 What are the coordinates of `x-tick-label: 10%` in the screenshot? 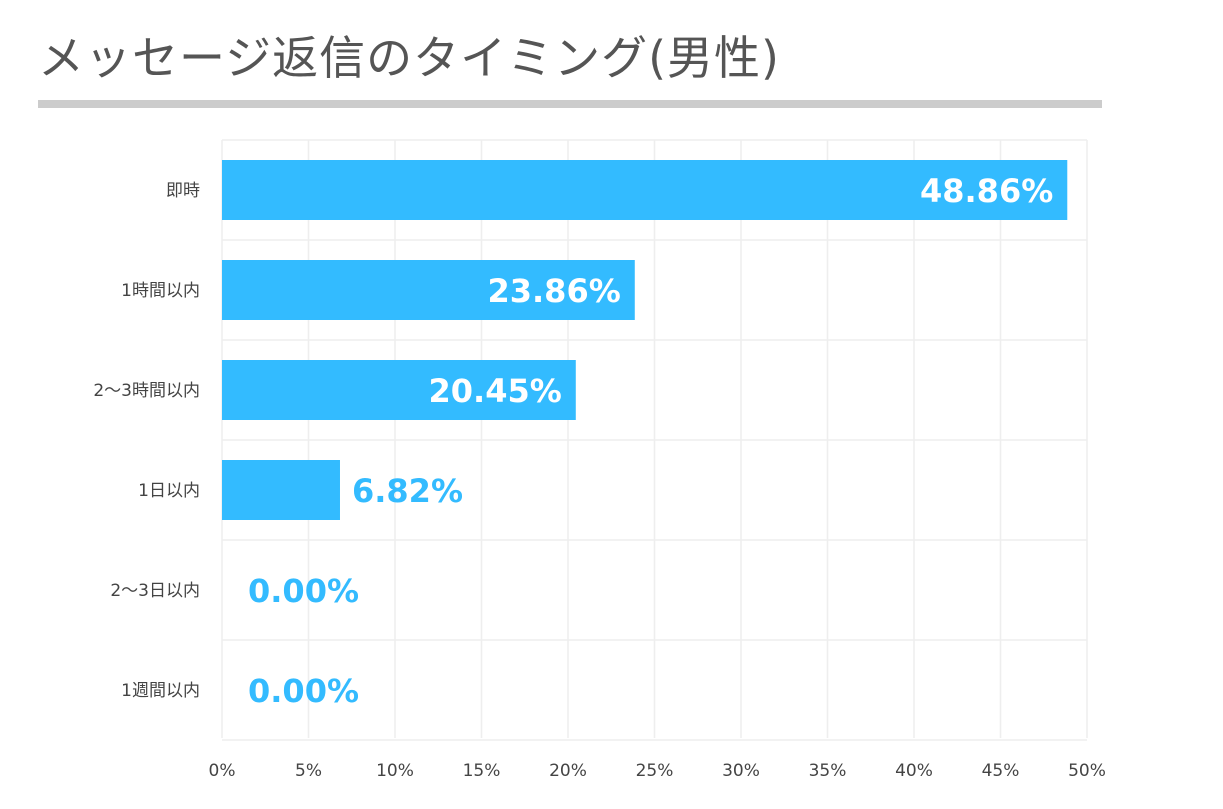 It's located at (395, 771).